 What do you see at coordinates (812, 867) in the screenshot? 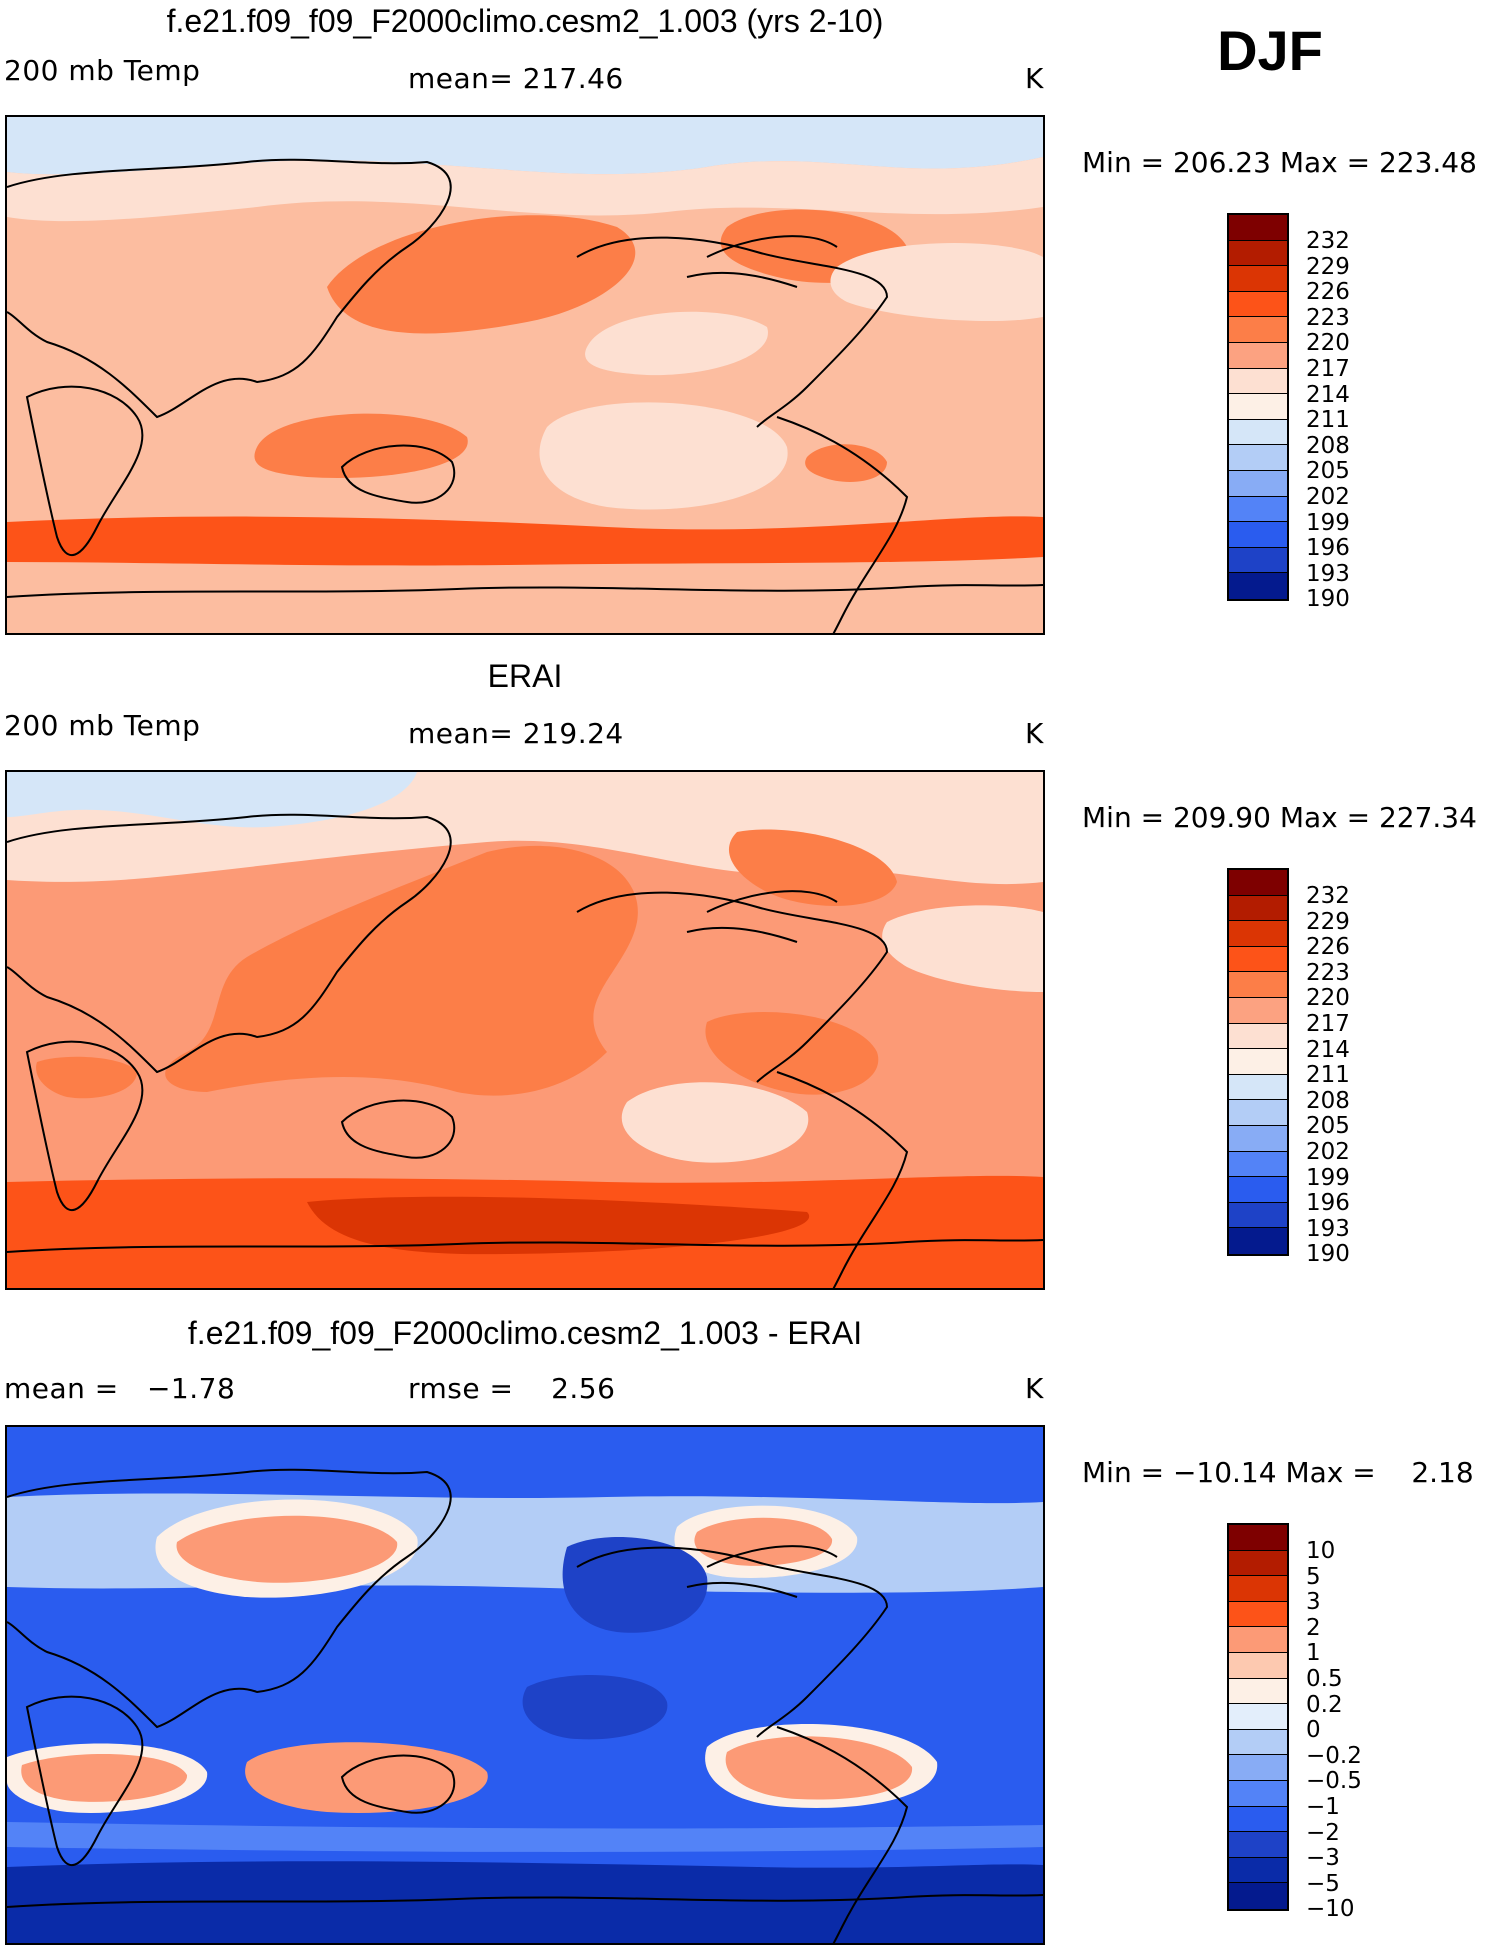
I see `panel-2-north-america-warm` at bounding box center [812, 867].